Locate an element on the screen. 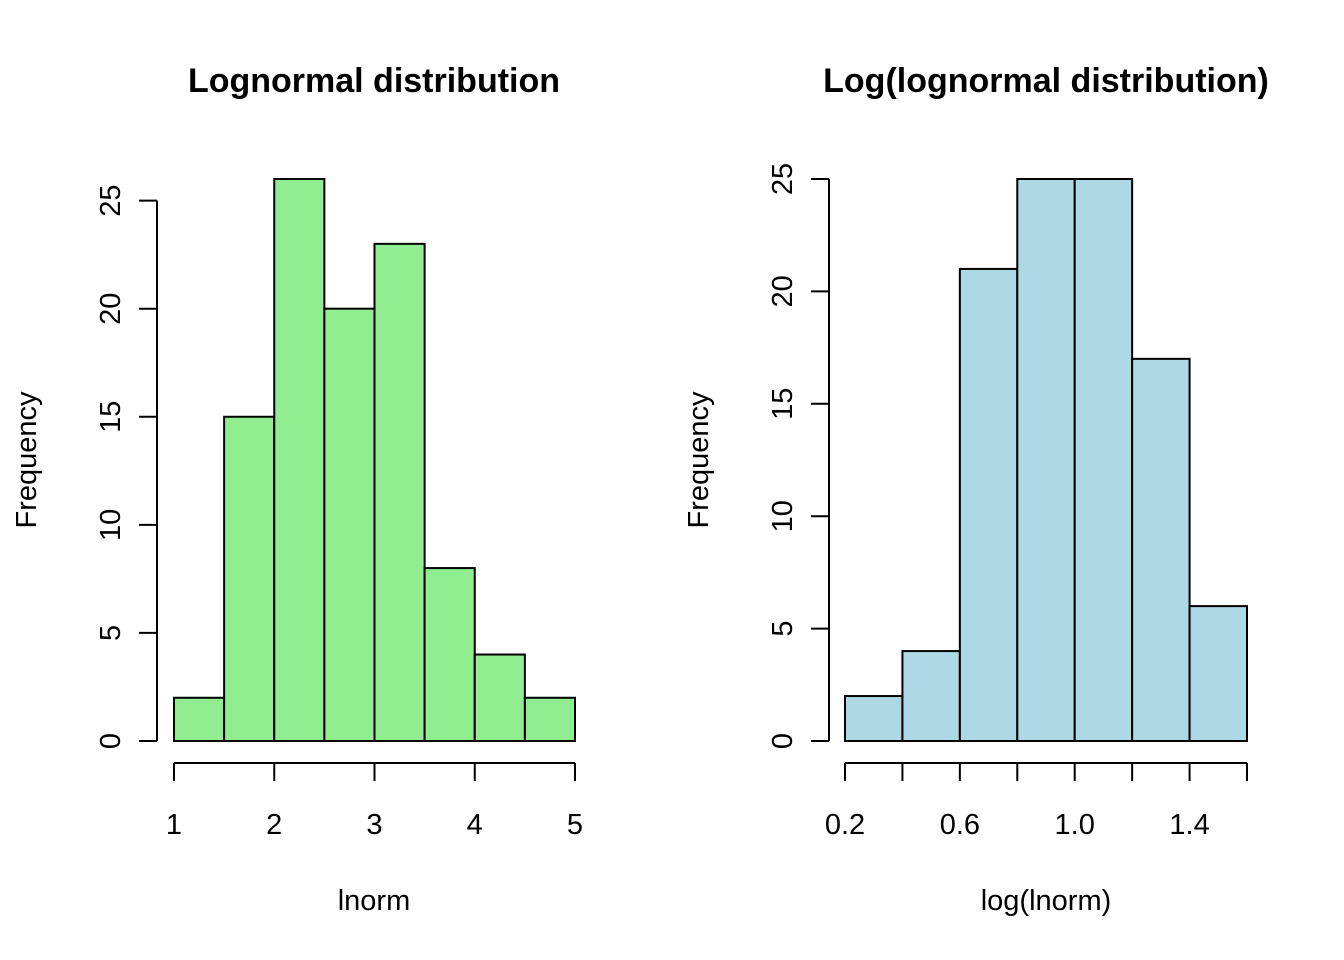  x-tick-label: 2 is located at coordinates (274, 825).